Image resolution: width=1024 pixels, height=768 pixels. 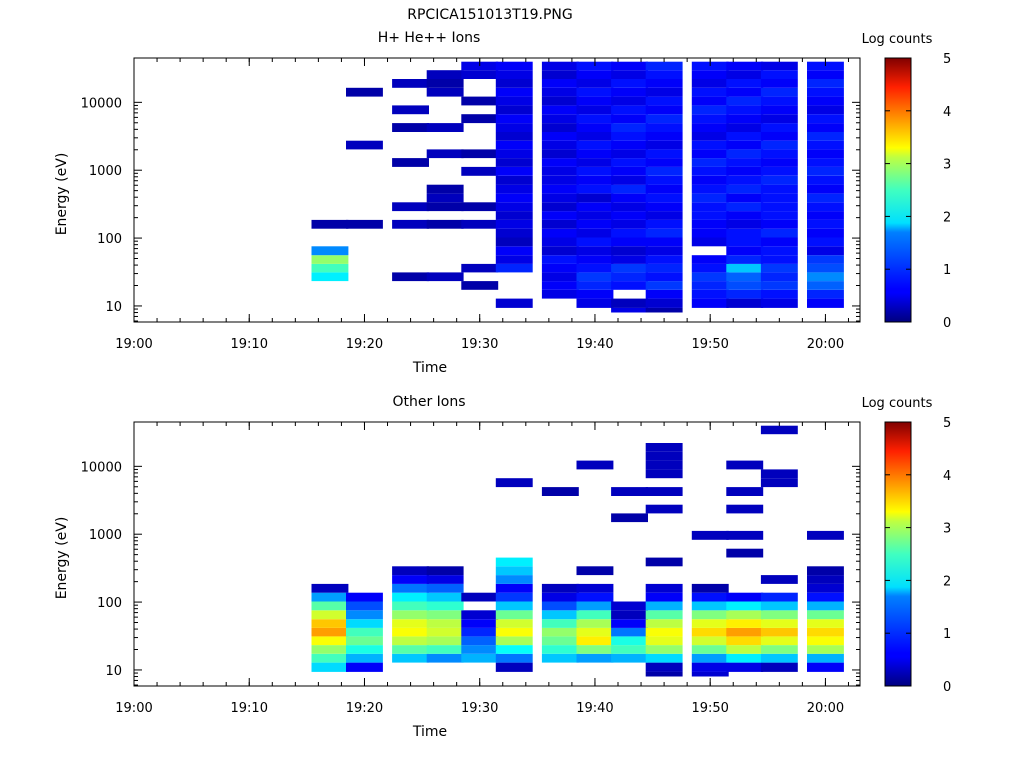 What do you see at coordinates (947, 581) in the screenshot?
I see `colorbar-tick-label: 2` at bounding box center [947, 581].